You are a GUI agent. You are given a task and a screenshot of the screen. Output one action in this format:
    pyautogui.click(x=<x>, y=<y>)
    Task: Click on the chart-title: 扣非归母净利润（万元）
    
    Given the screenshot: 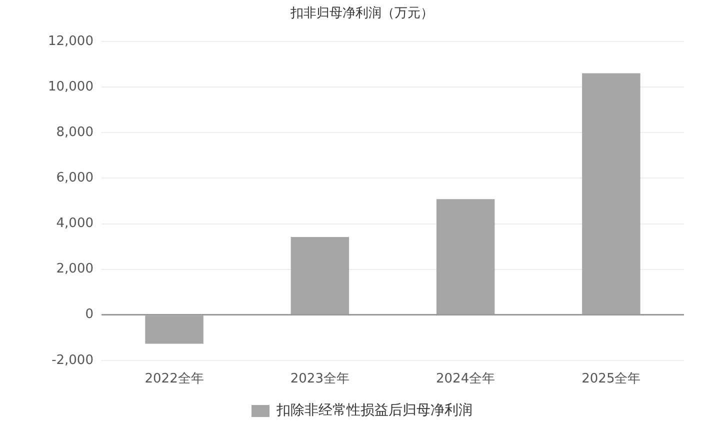 What is the action you would take?
    pyautogui.click(x=362, y=14)
    